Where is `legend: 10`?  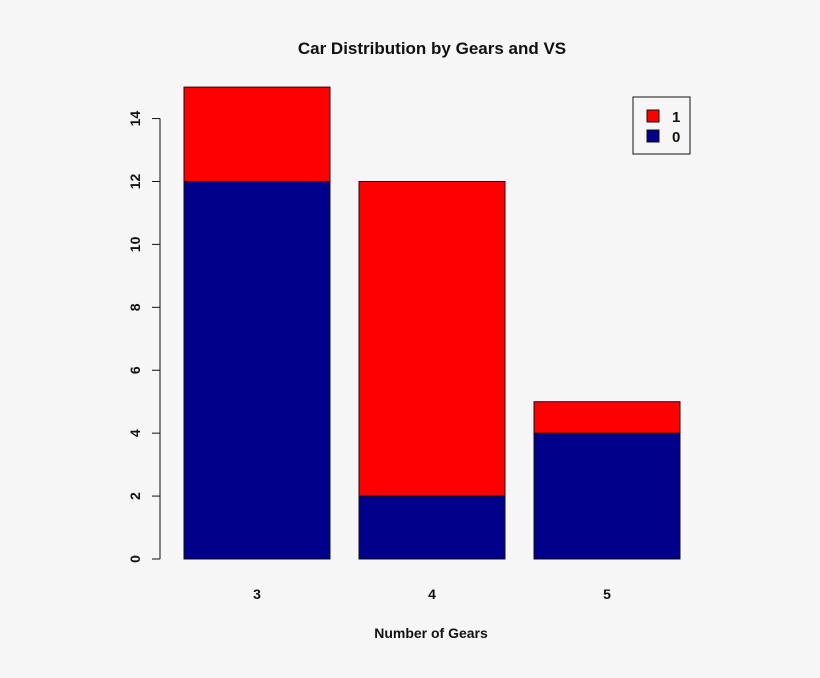 legend: 10 is located at coordinates (661, 125).